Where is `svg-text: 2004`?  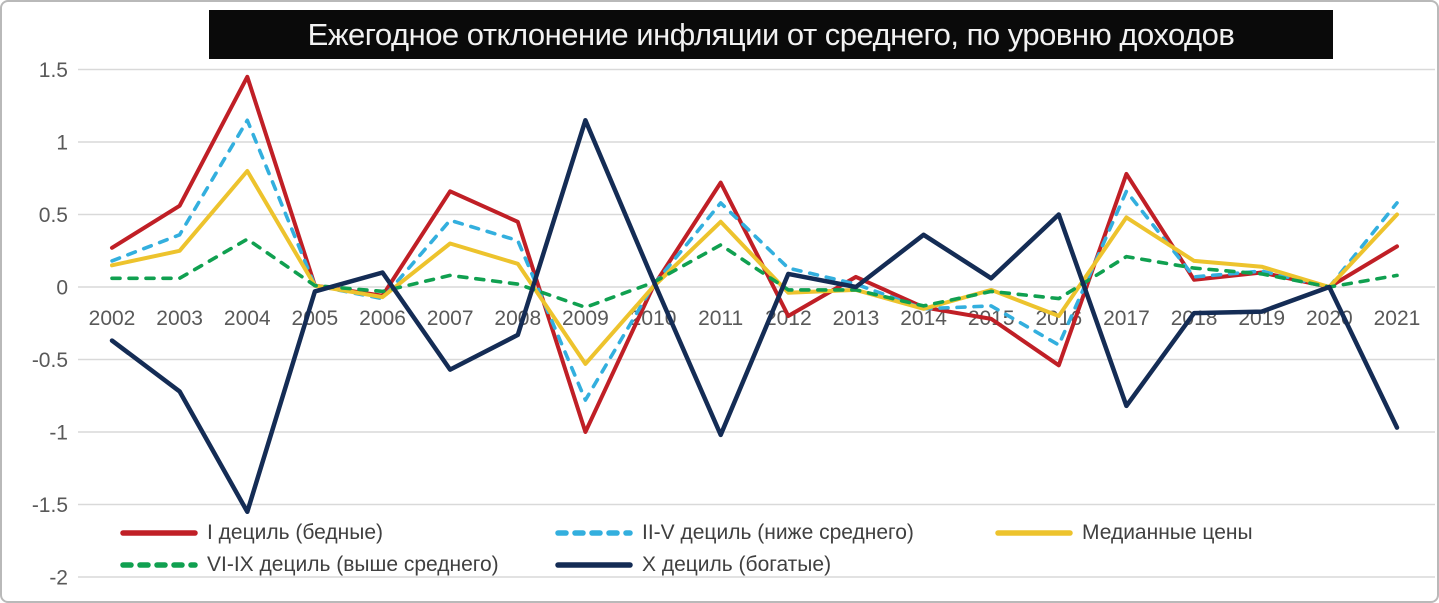 svg-text: 2004 is located at coordinates (247, 318).